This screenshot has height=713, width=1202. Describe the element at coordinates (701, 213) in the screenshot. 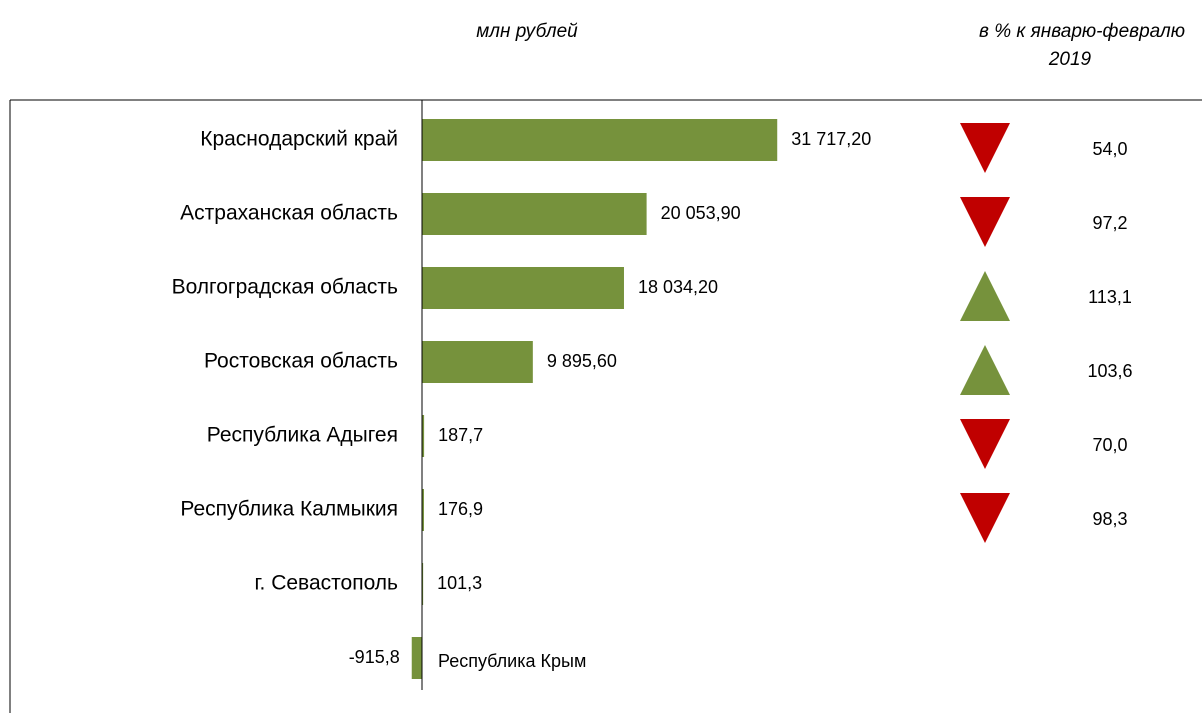

I see `value-label: 20 053,90` at that location.